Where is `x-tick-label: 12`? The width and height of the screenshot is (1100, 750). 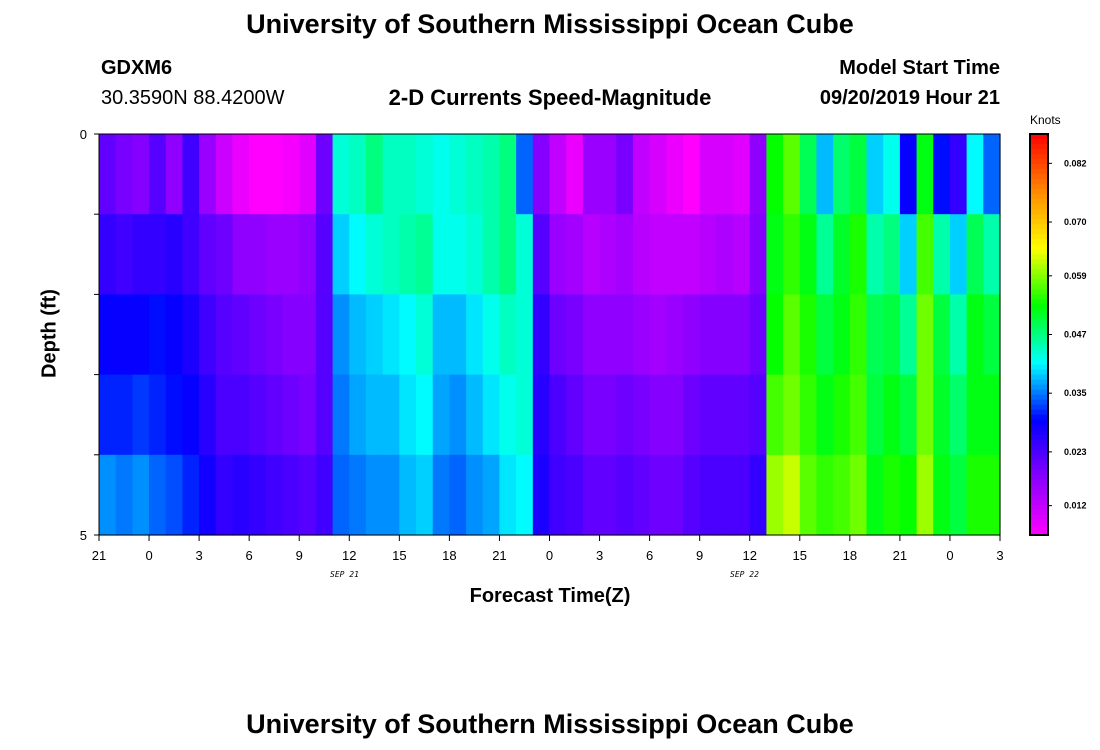 x-tick-label: 12 is located at coordinates (749, 555).